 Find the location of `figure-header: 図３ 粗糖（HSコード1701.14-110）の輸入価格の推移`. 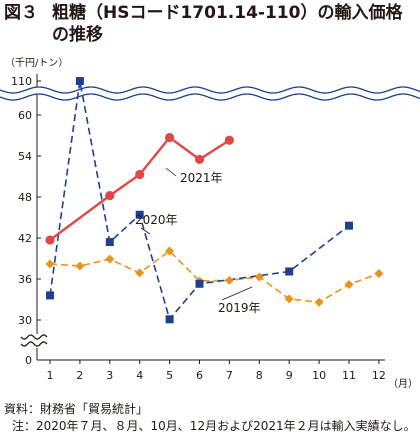

figure-header: 図３ 粗糖（HSコード1701.14-110）の輸入価格の推移 is located at coordinates (211, 24).